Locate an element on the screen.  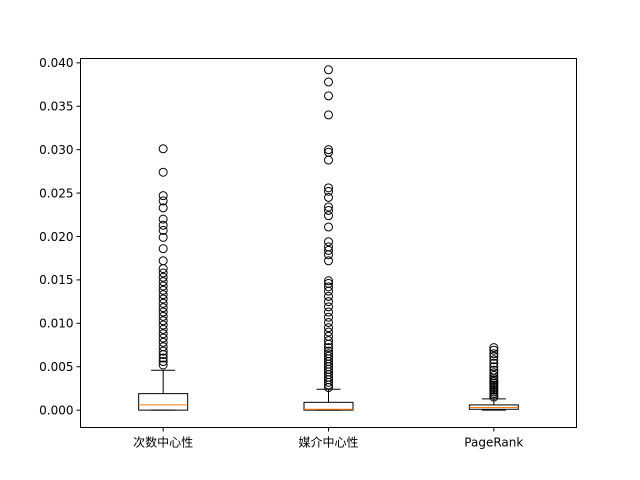
x-tick-label: 媒介中心性 is located at coordinates (328, 442).